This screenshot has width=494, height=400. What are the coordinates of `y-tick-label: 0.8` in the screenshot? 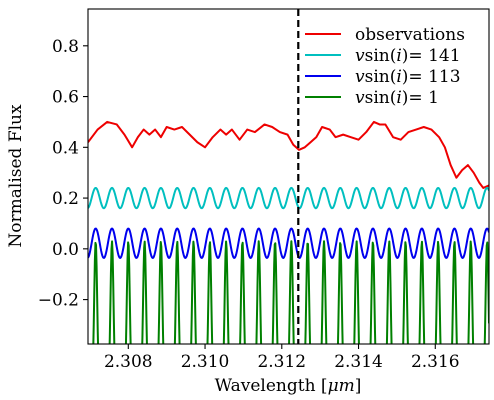 It's located at (65, 47).